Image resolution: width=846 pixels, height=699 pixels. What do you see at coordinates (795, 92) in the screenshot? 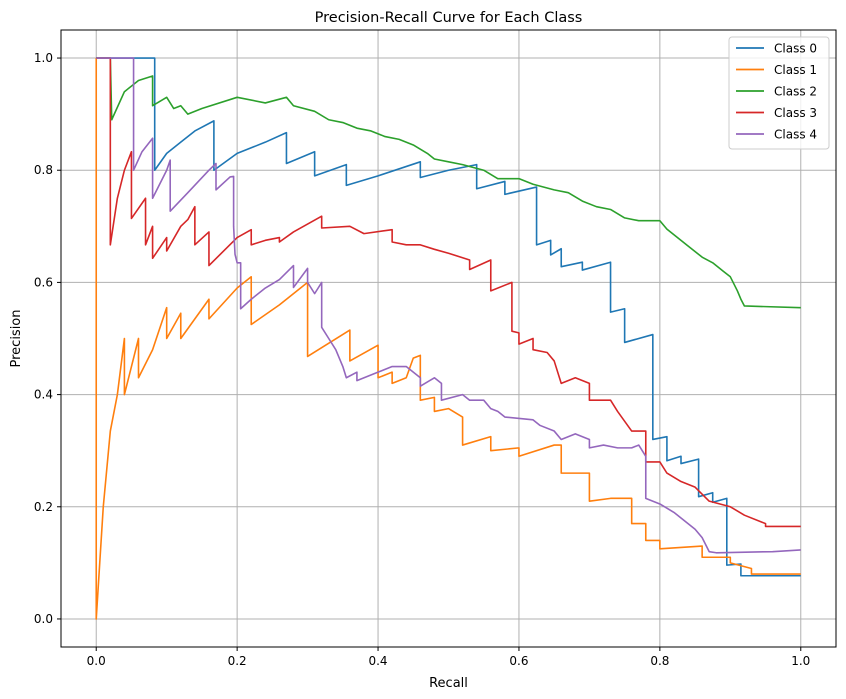
I see `legend-label: Class 2` at bounding box center [795, 92].